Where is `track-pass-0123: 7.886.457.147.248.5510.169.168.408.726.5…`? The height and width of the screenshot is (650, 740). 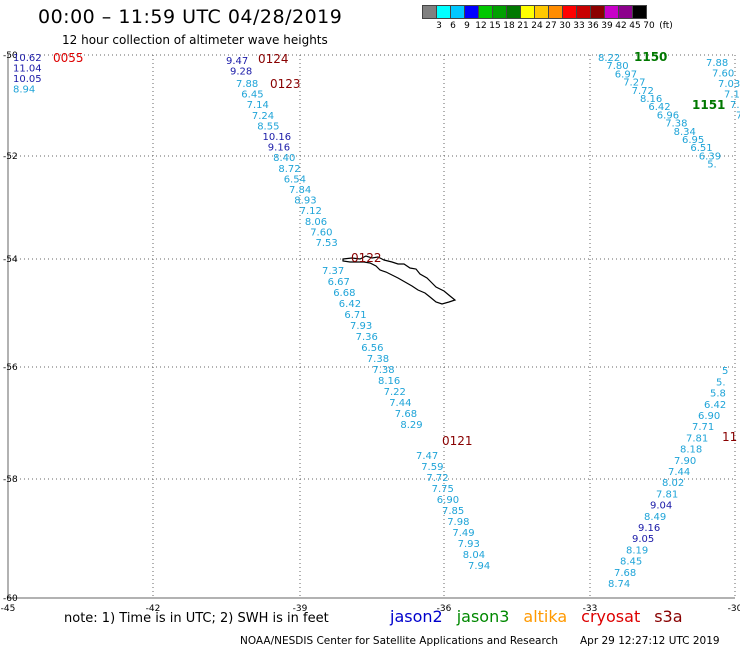
track-pass-0123: 7.886.457.147.248.5510.169.168.408.726.5… is located at coordinates (287, 163).